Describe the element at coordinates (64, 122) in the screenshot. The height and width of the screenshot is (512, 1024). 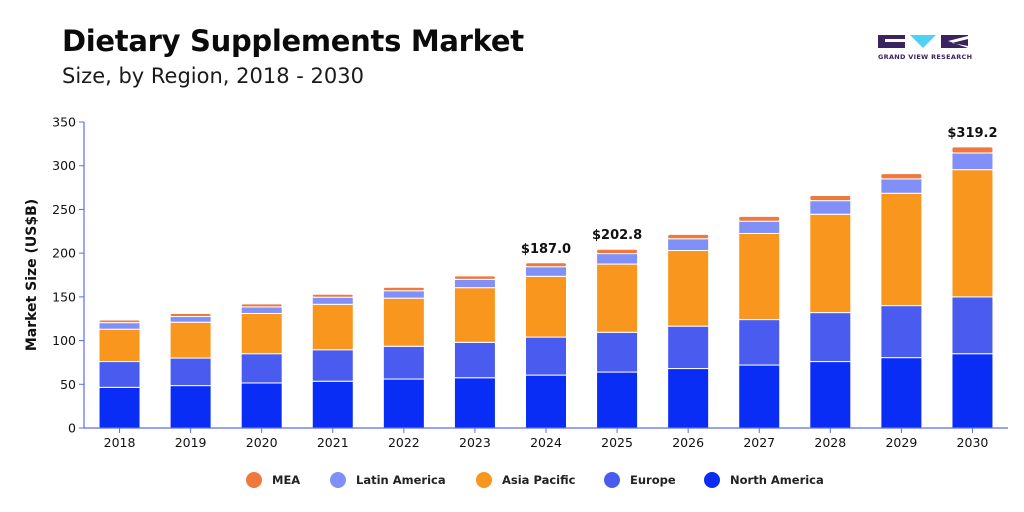
I see `y-tick-label: 350` at that location.